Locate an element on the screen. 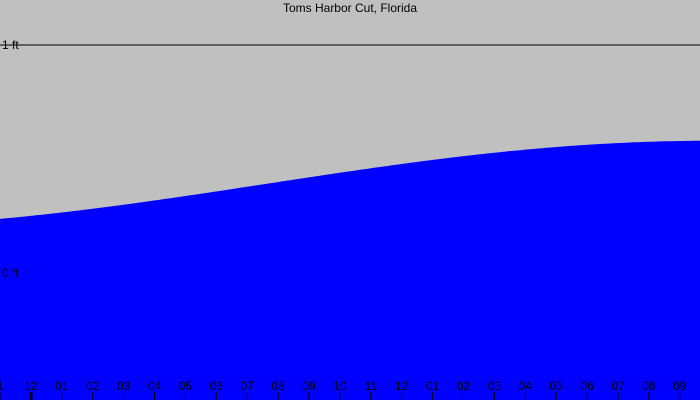 This screenshot has height=400, width=700. x-axis-tick-label: 11 is located at coordinates (371, 386).